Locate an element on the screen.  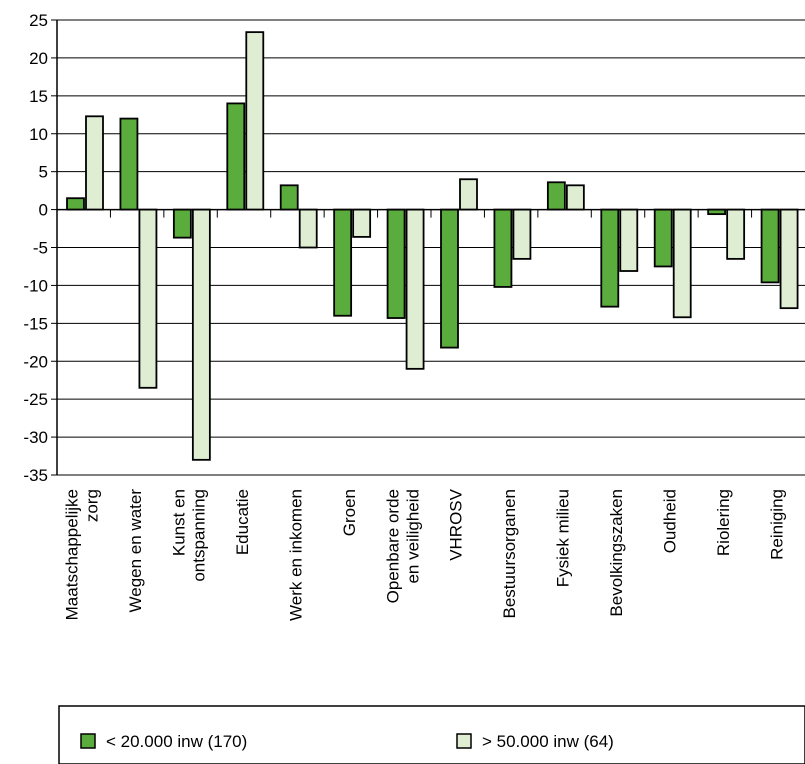
category-label-line: Werk en inkomen is located at coordinates (295, 555).